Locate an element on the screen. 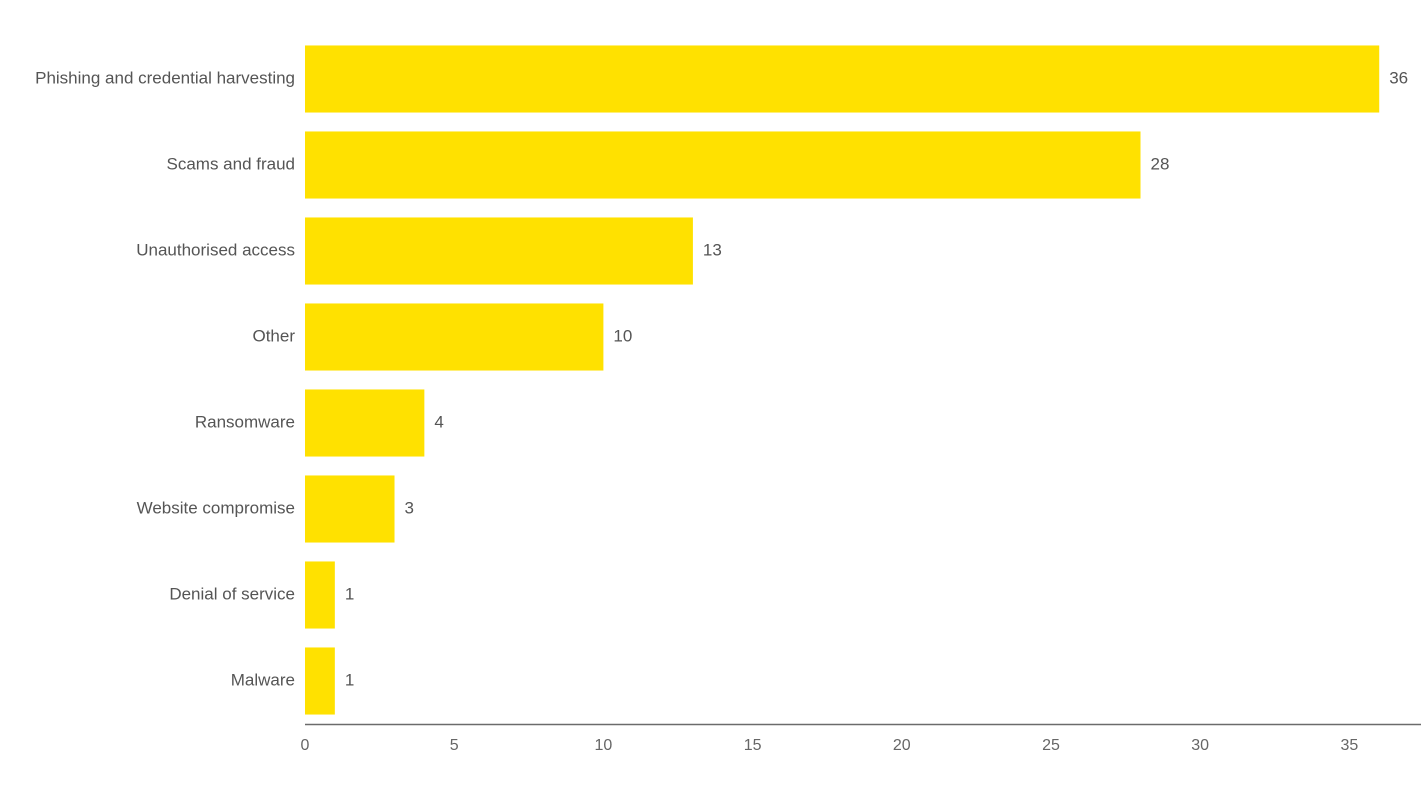  x-tick-label: 0 is located at coordinates (305, 745).